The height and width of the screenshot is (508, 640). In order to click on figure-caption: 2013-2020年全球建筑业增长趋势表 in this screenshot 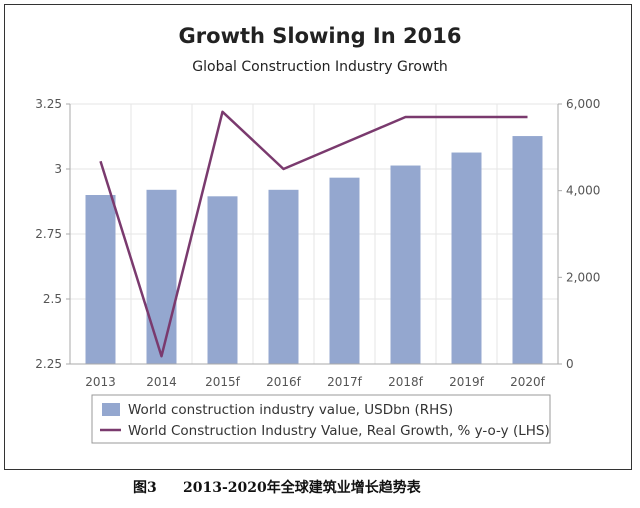, I will do `click(302, 487)`.